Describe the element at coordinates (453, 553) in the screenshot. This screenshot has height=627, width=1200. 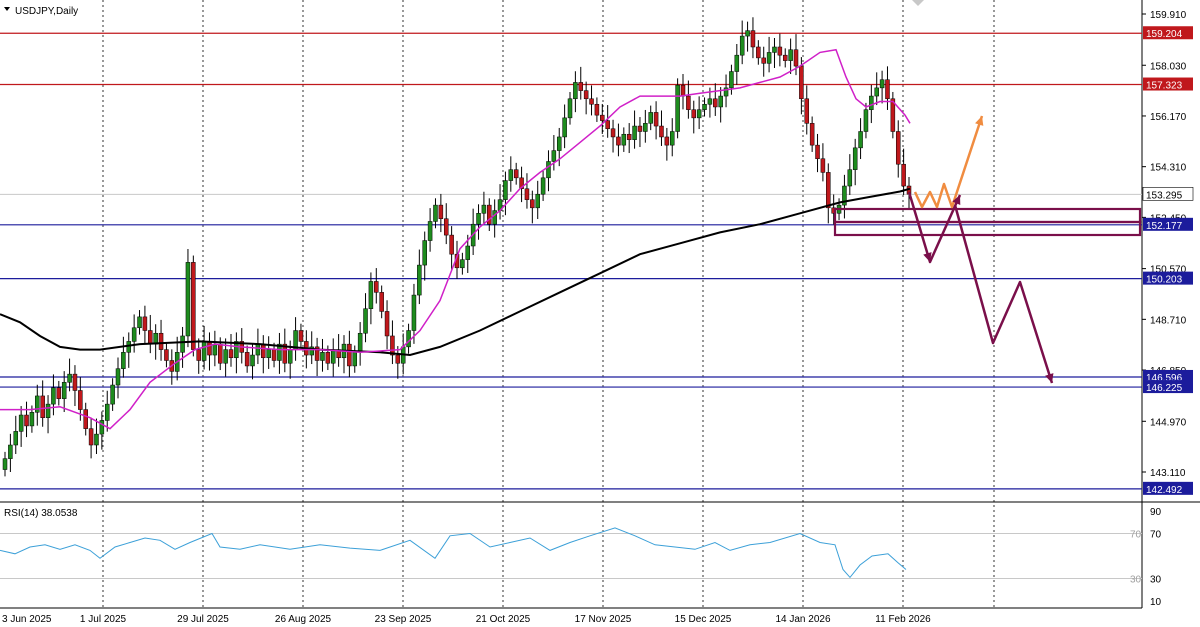
I see `rsi-line` at that location.